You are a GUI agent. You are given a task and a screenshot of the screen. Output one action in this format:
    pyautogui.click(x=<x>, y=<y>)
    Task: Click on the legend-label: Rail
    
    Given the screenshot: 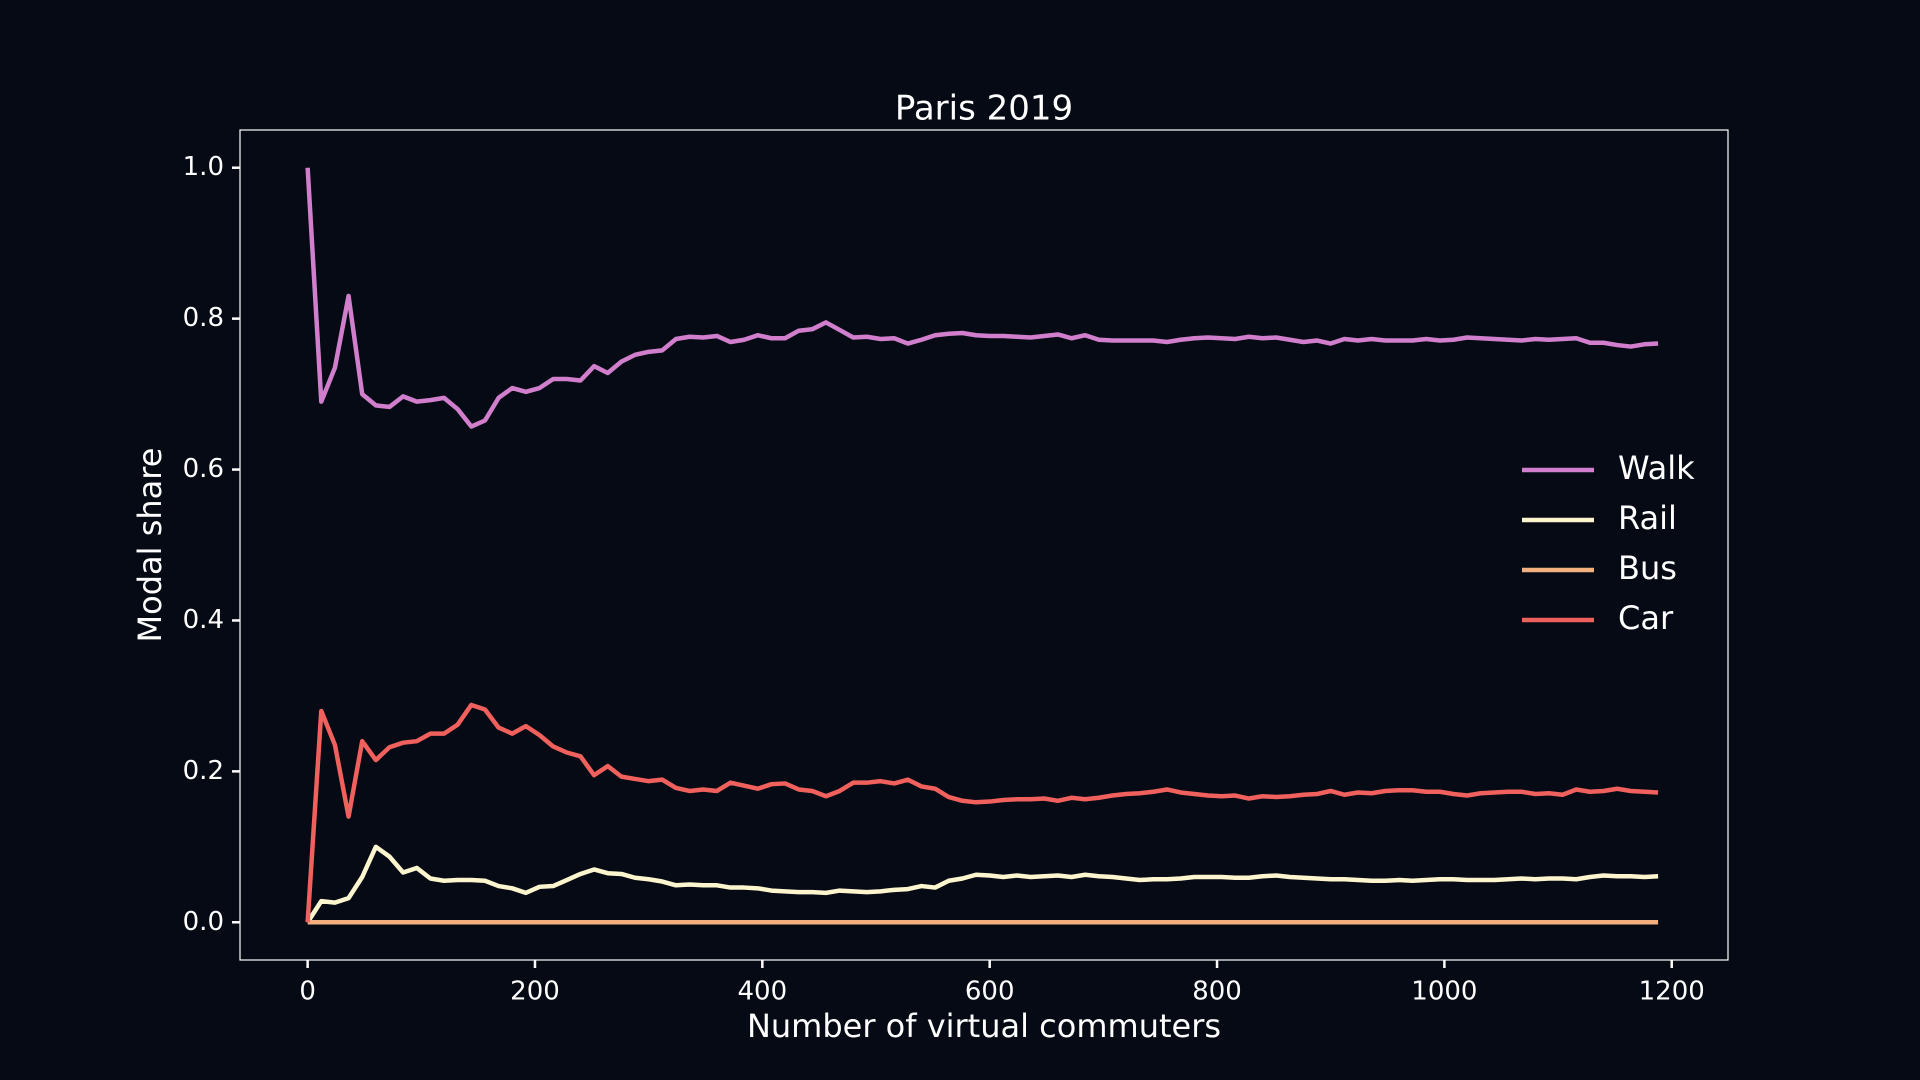 What is the action you would take?
    pyautogui.click(x=1647, y=518)
    